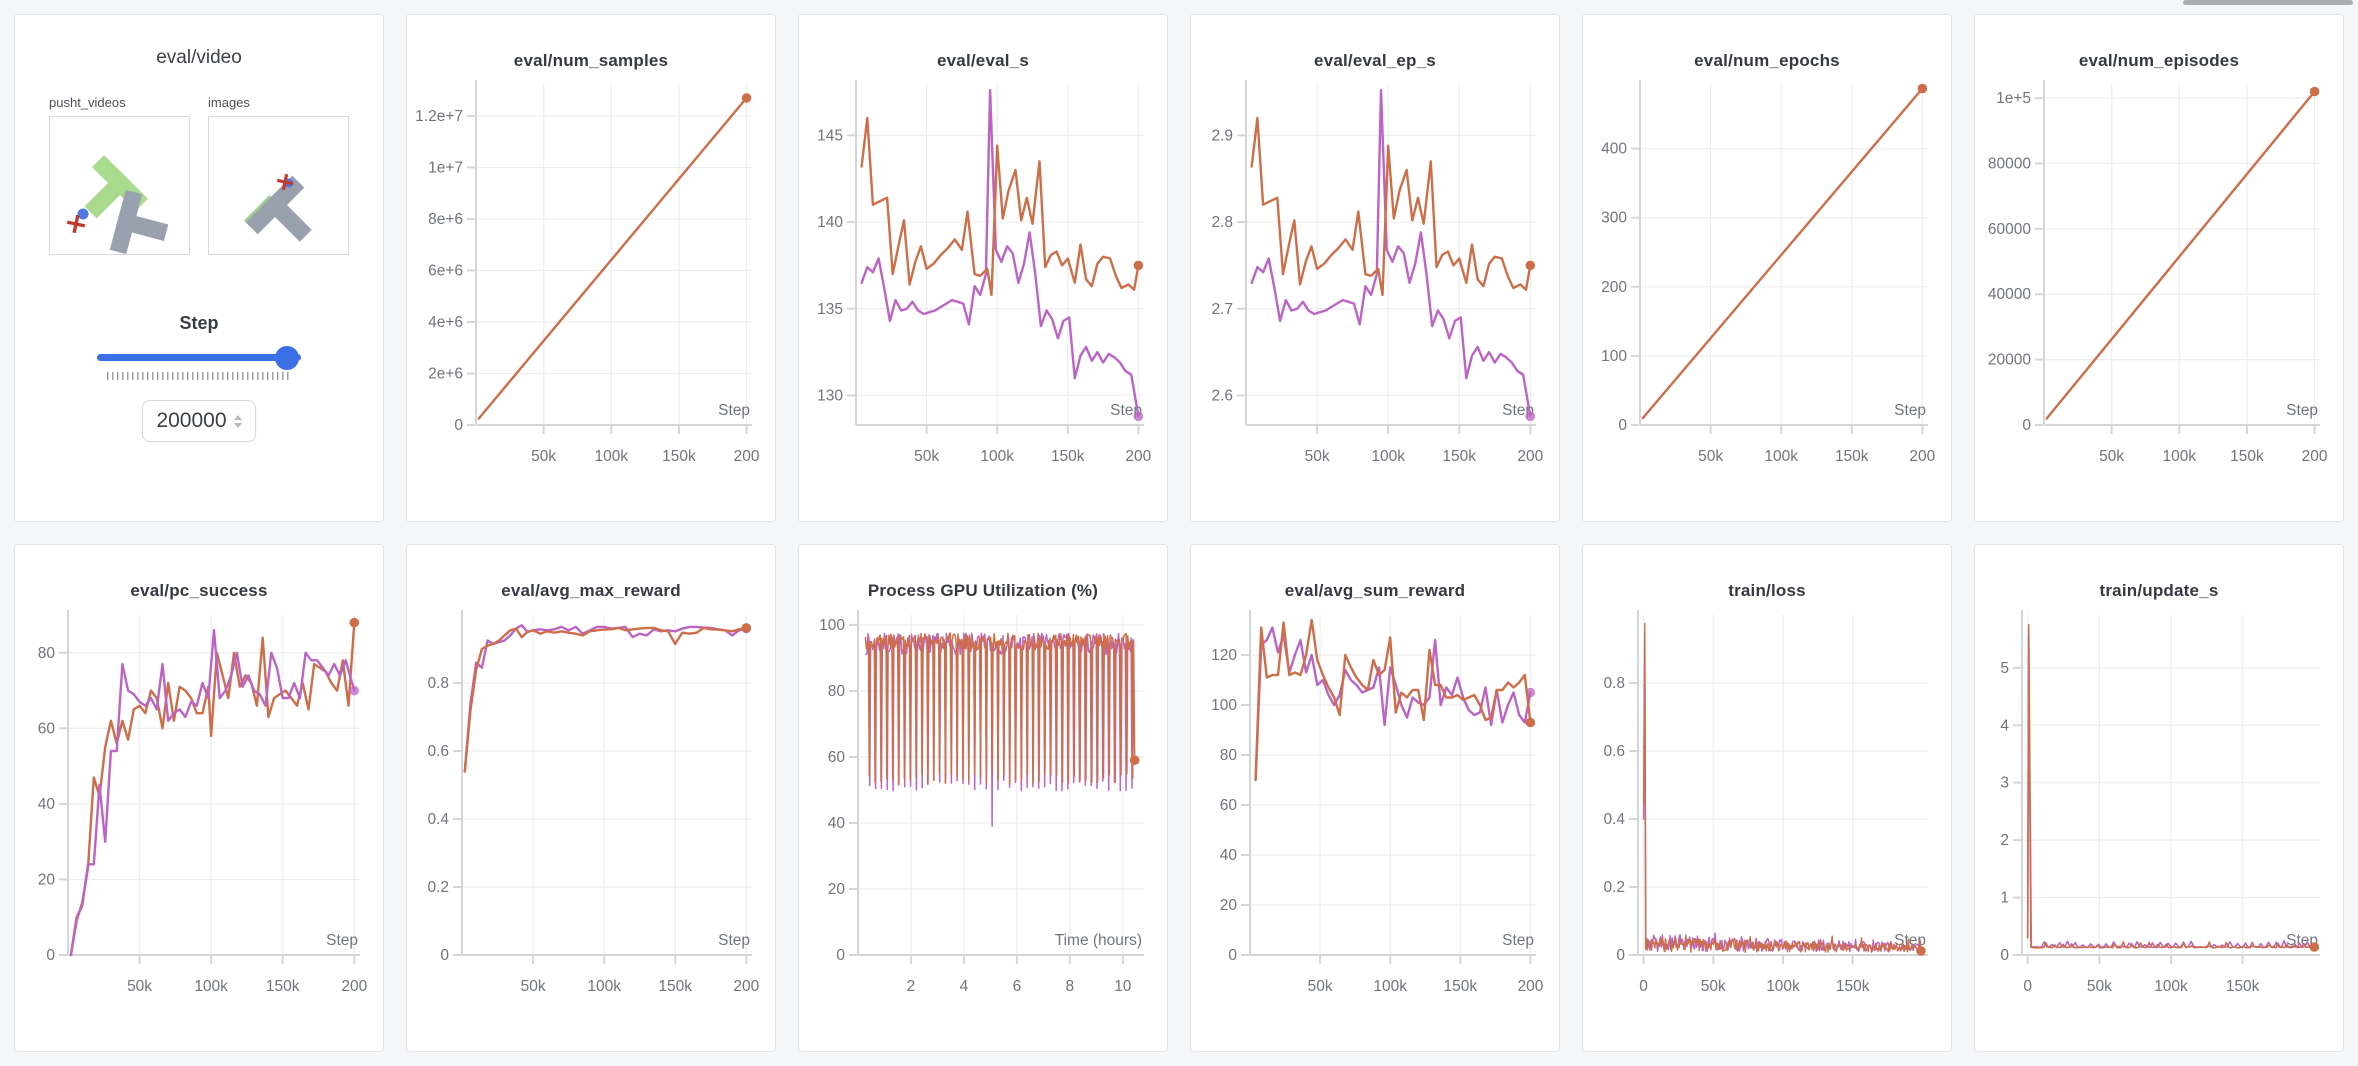 The width and height of the screenshot is (2358, 1066). Describe the element at coordinates (1767, 60) in the screenshot. I see `chart-title-eval-num-epochs: eval/num_epochs` at that location.